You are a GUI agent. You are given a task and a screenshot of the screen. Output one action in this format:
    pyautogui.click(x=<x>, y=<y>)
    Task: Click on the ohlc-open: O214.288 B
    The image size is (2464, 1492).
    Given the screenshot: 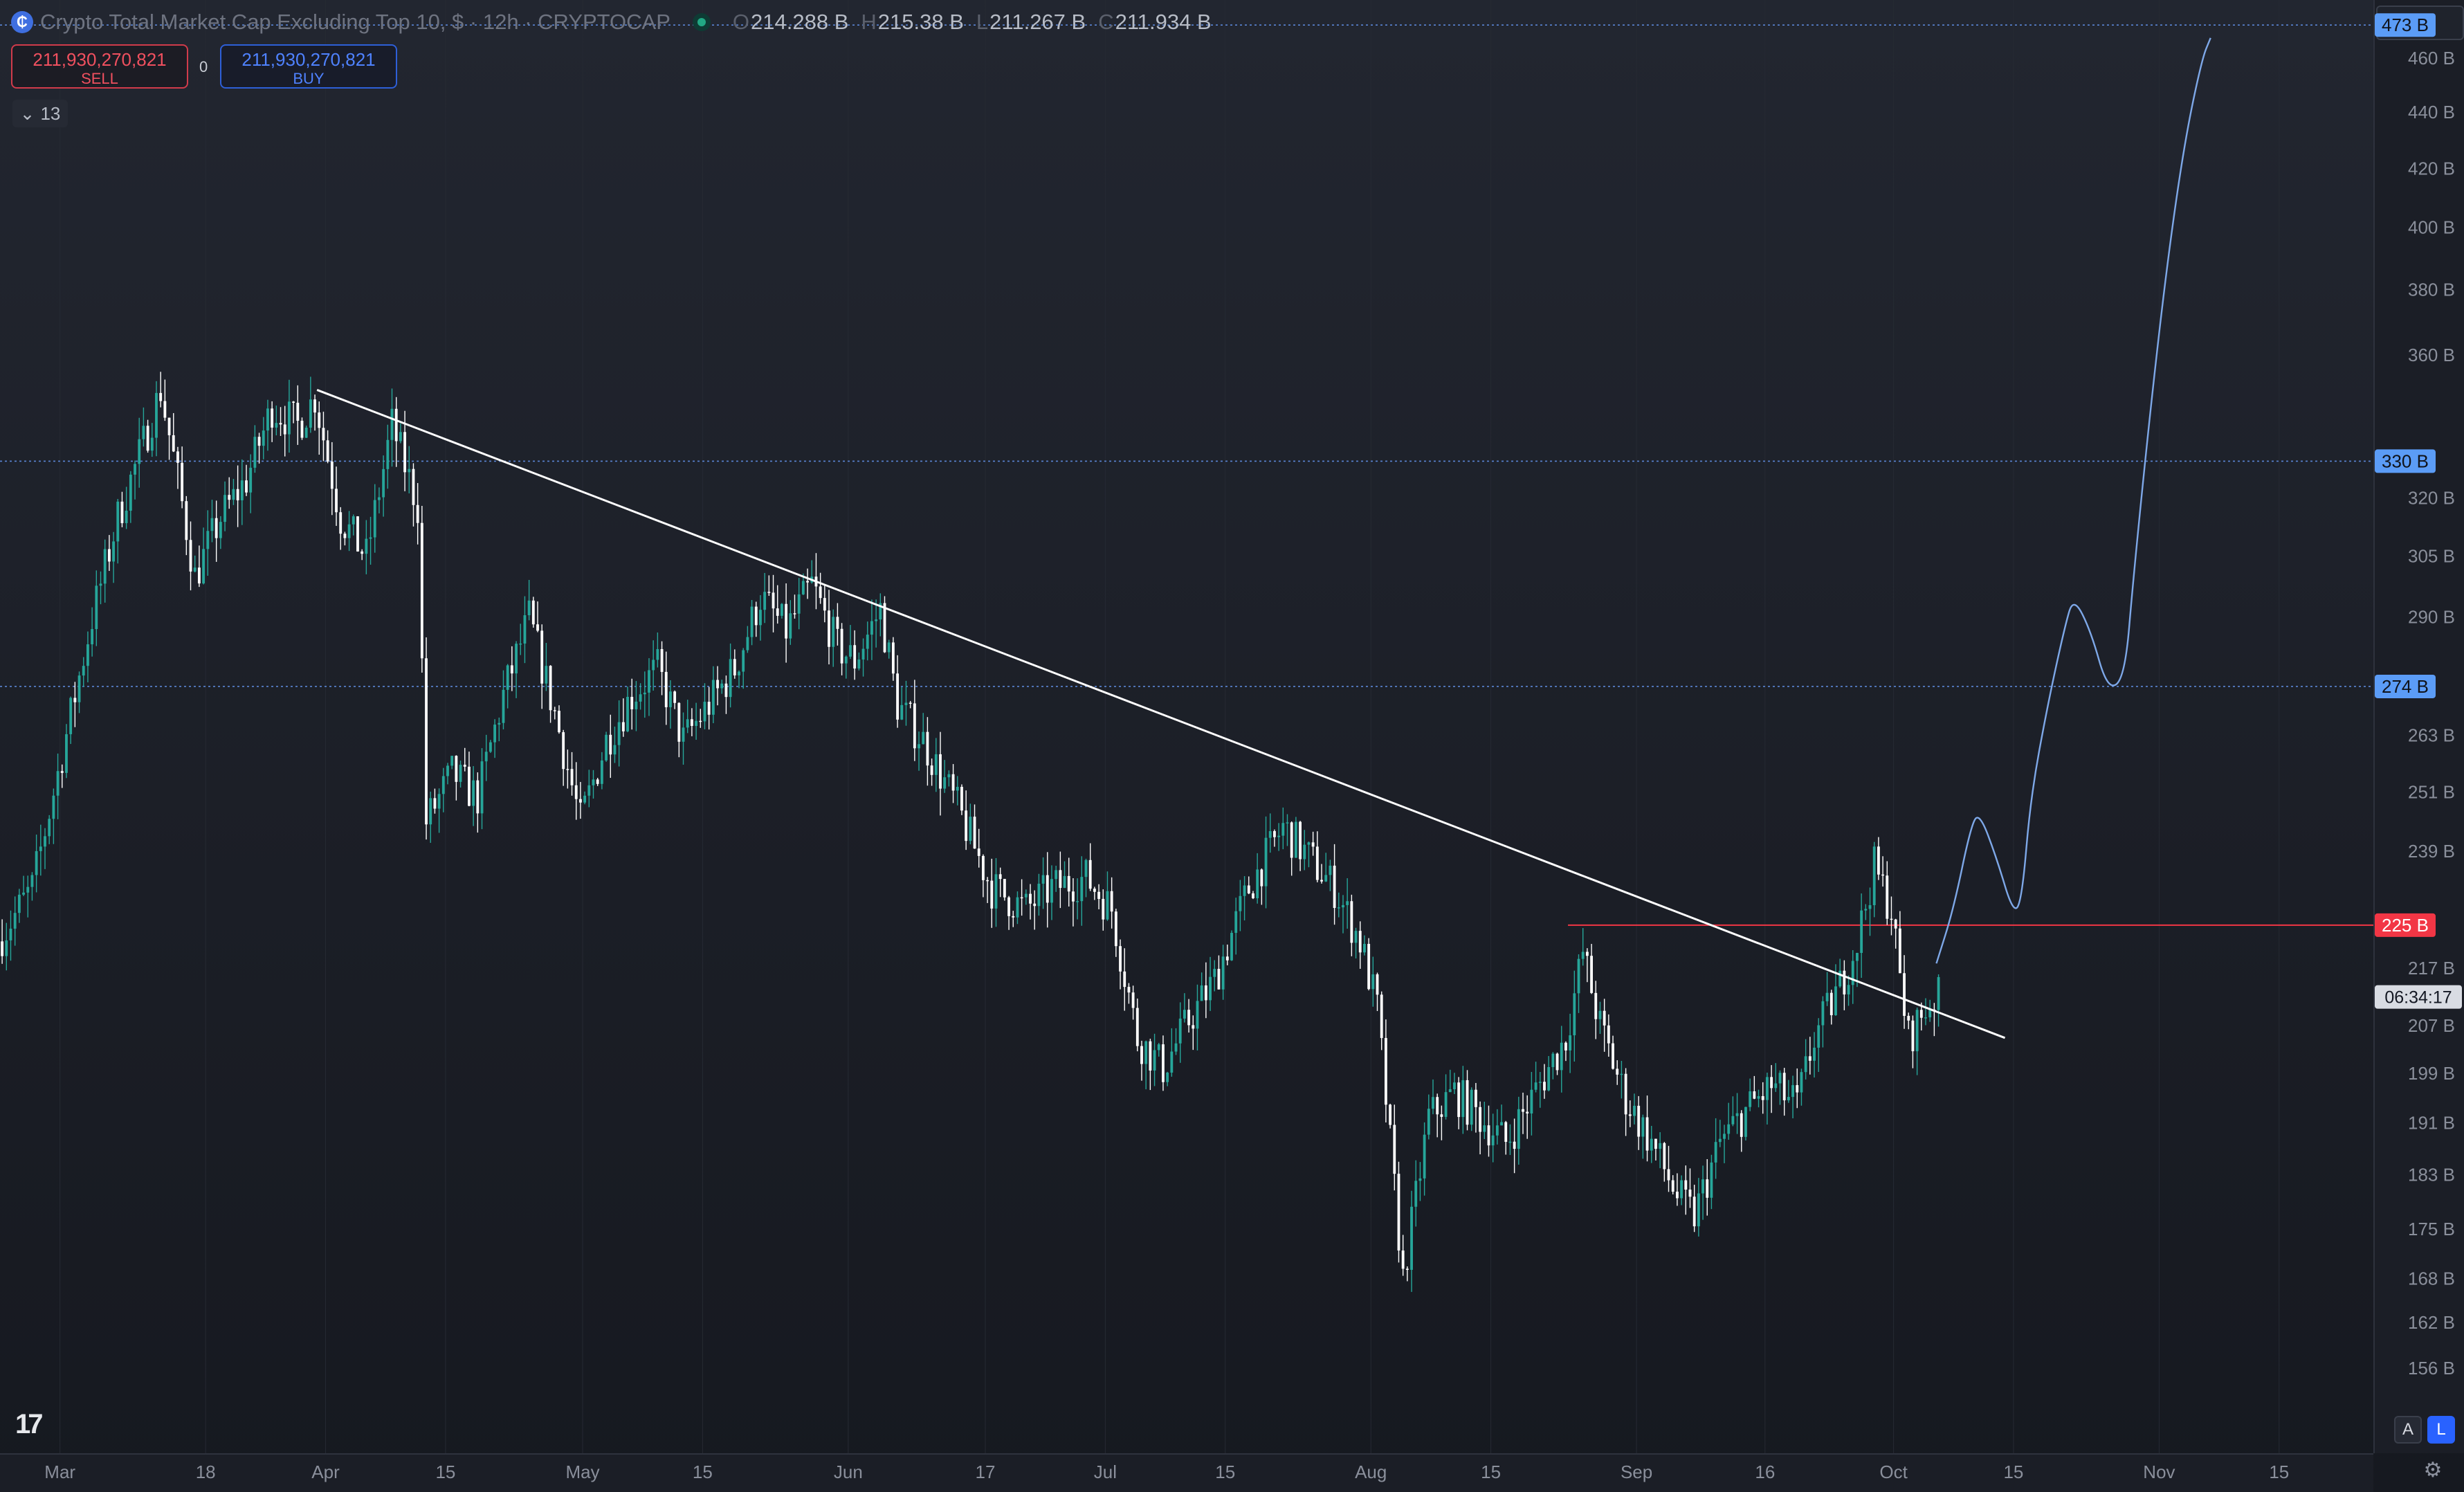 What is the action you would take?
    pyautogui.click(x=790, y=22)
    